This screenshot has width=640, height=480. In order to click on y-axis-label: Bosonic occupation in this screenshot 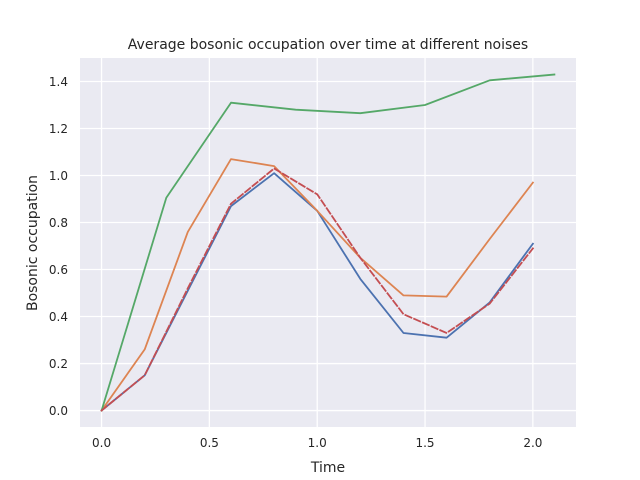, I will do `click(33, 243)`.